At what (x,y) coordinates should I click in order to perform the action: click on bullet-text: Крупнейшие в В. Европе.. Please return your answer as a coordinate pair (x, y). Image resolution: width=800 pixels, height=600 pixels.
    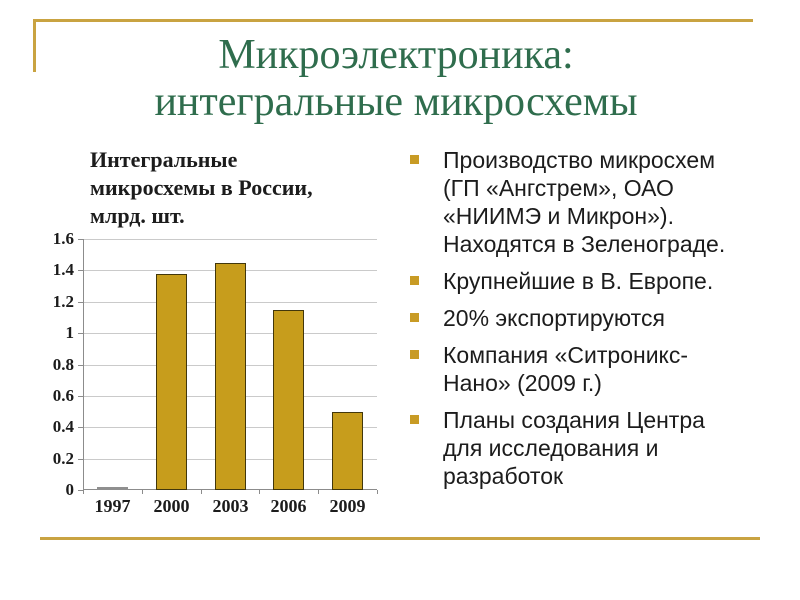
    Looking at the image, I should click on (578, 281).